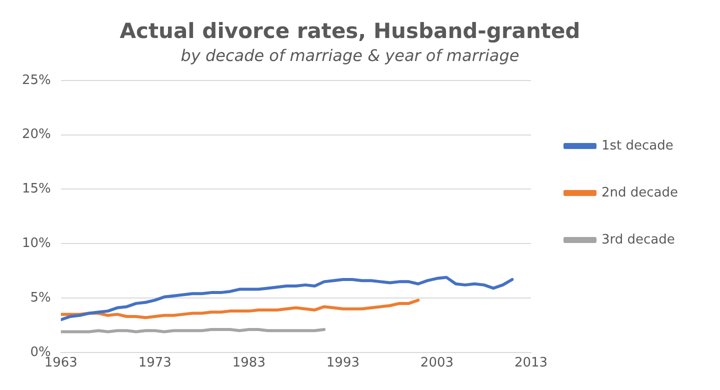 Image resolution: width=720 pixels, height=390 pixels. Describe the element at coordinates (638, 240) in the screenshot. I see `legend-label: 3rd decade` at that location.